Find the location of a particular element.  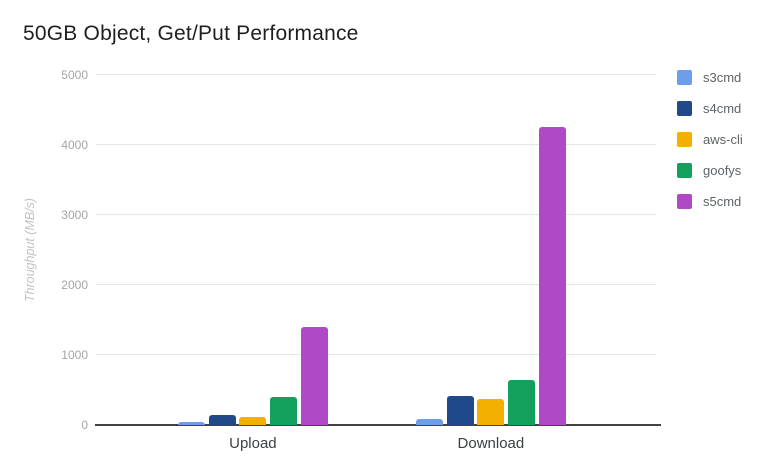

legend-label: s4cmd is located at coordinates (722, 108).